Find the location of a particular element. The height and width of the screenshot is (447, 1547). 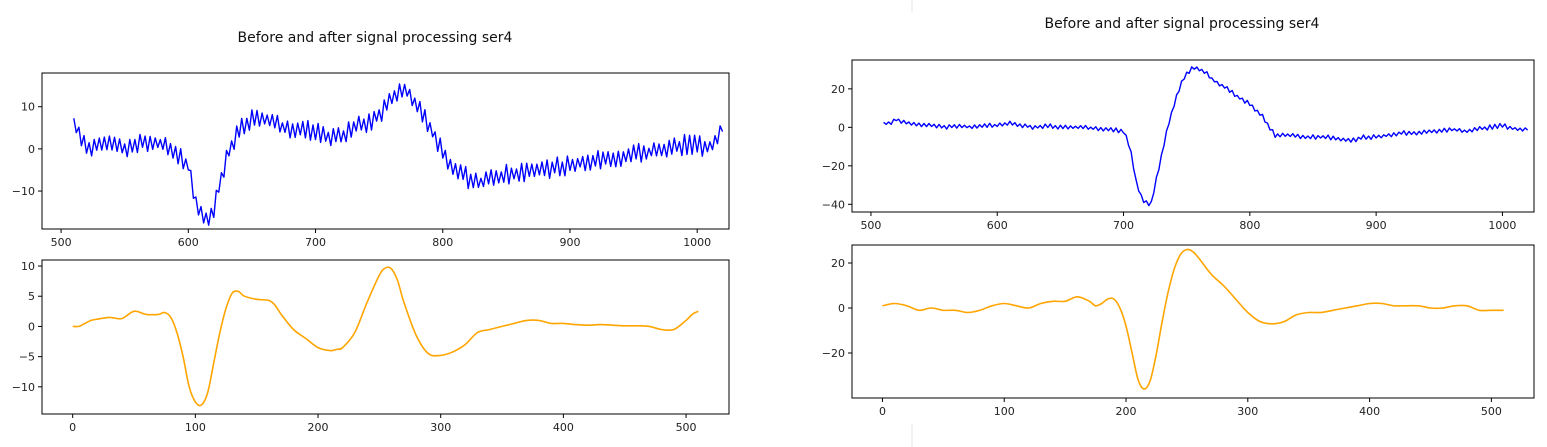

left-chart-title: Before and after signal processing ser4 is located at coordinates (375, 38).